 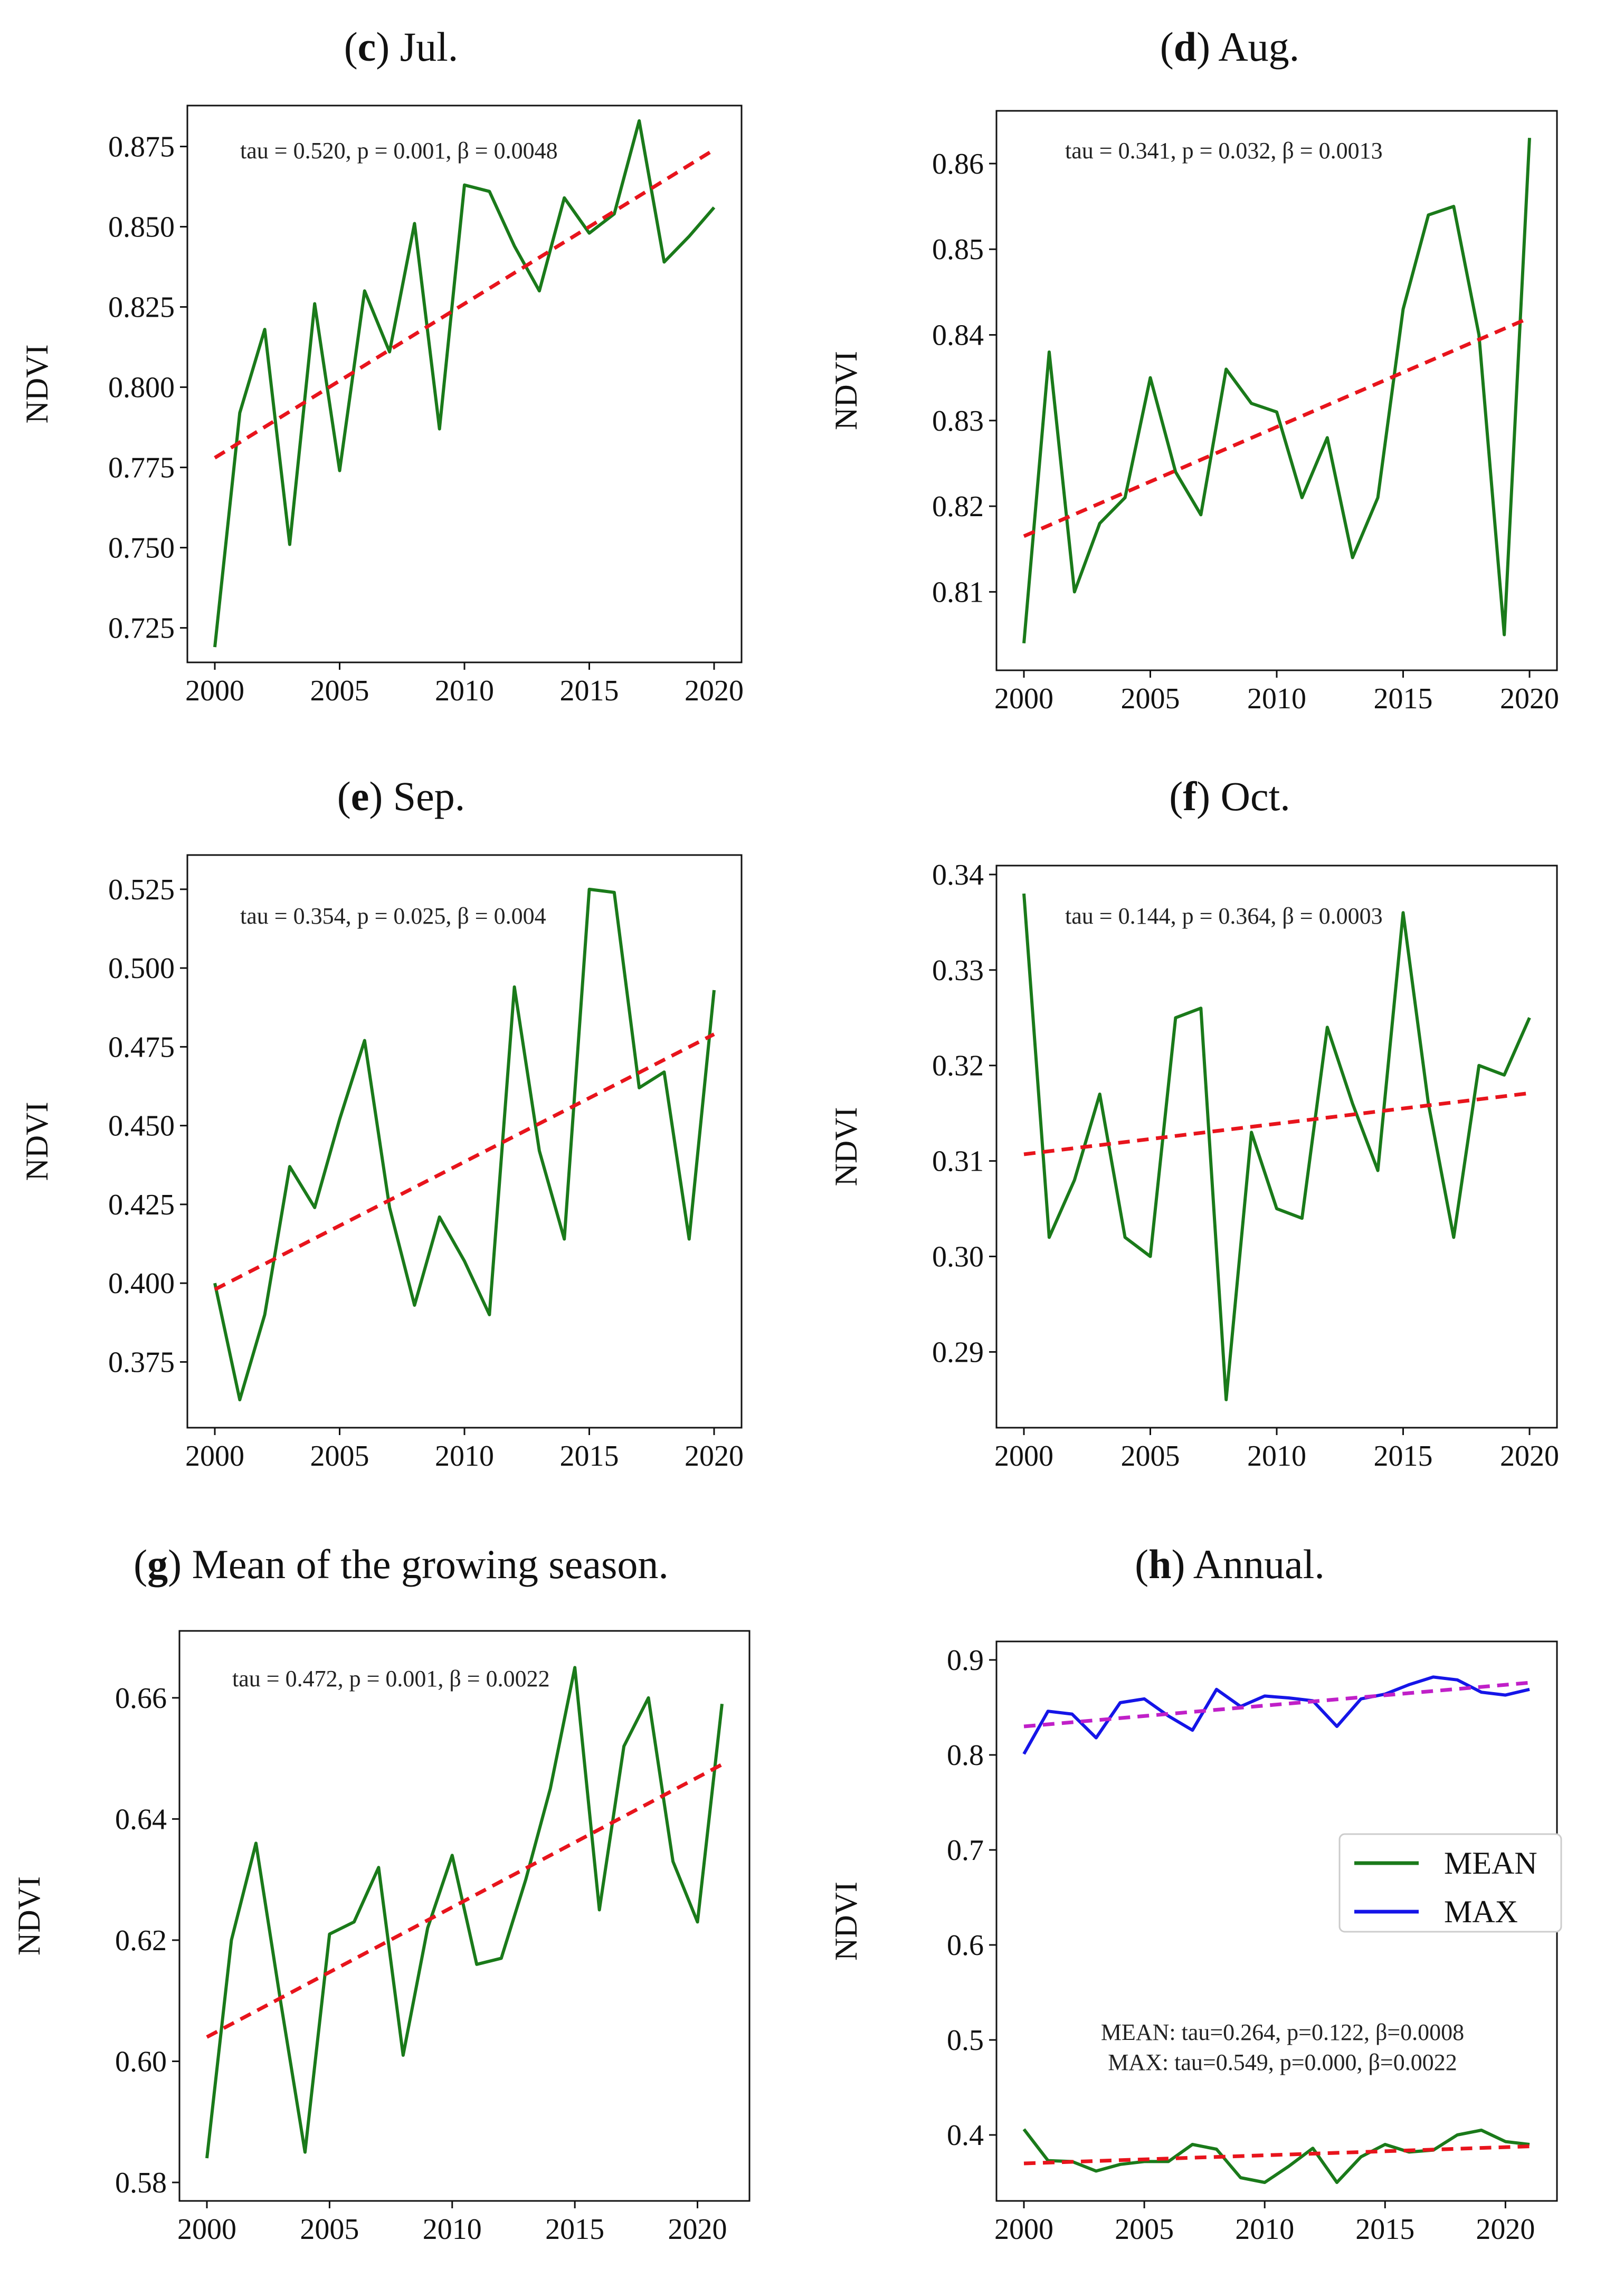 I want to click on stats-annotation: tau = 0.354, p = 0.025, β = 0.004, so click(x=393, y=916).